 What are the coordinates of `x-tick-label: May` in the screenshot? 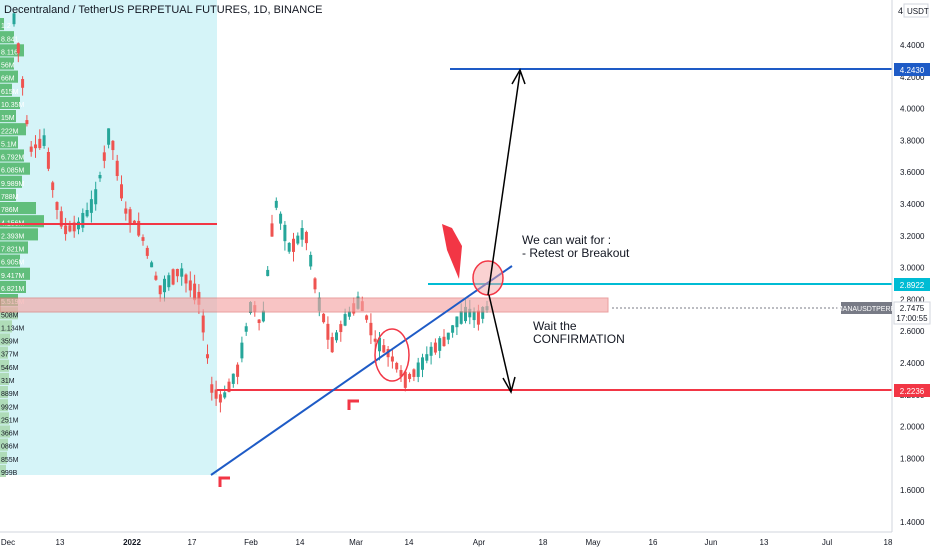 It's located at (592, 542).